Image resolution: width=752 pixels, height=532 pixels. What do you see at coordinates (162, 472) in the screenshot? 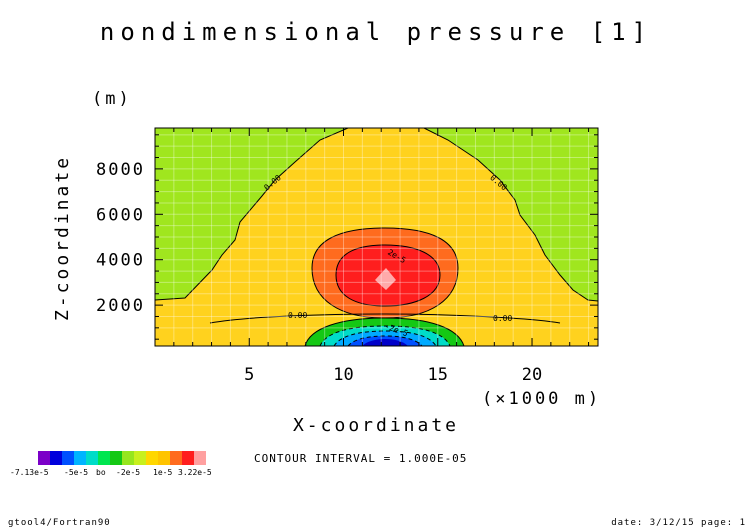
I see `colorbar-label: 1e-5` at bounding box center [162, 472].